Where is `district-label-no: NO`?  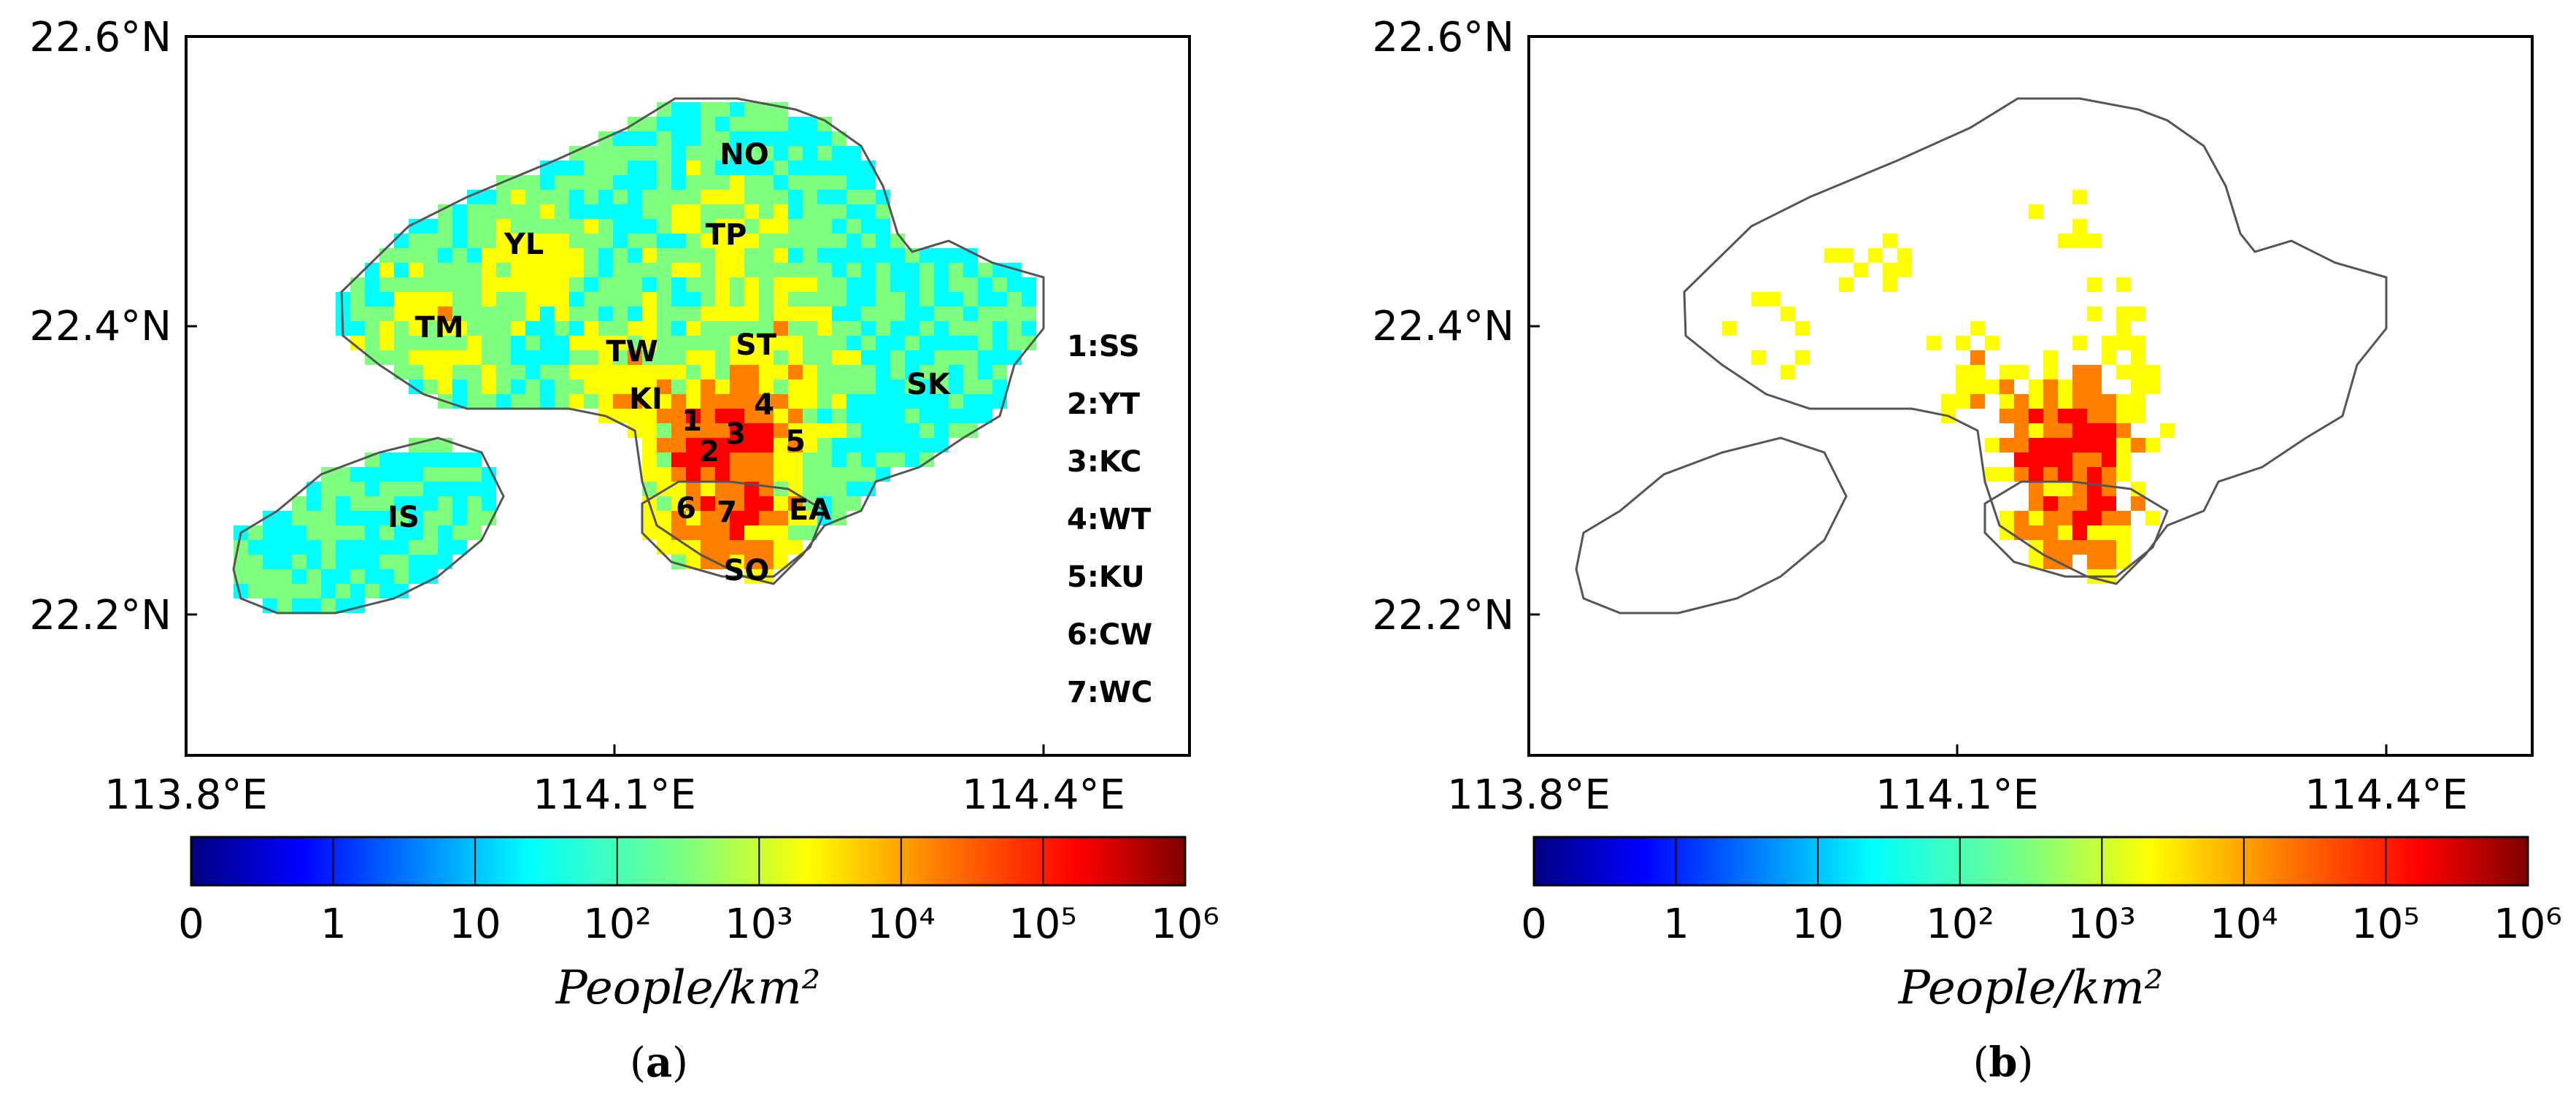 district-label-no: NO is located at coordinates (744, 155).